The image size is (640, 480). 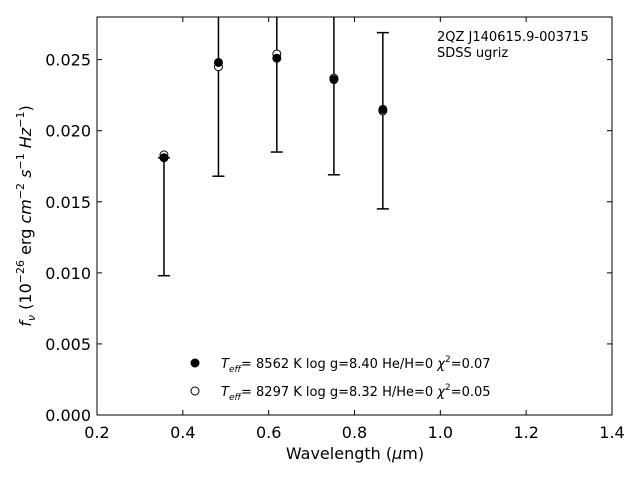 I want to click on y-tick-label: 0.010, so click(x=68, y=273).